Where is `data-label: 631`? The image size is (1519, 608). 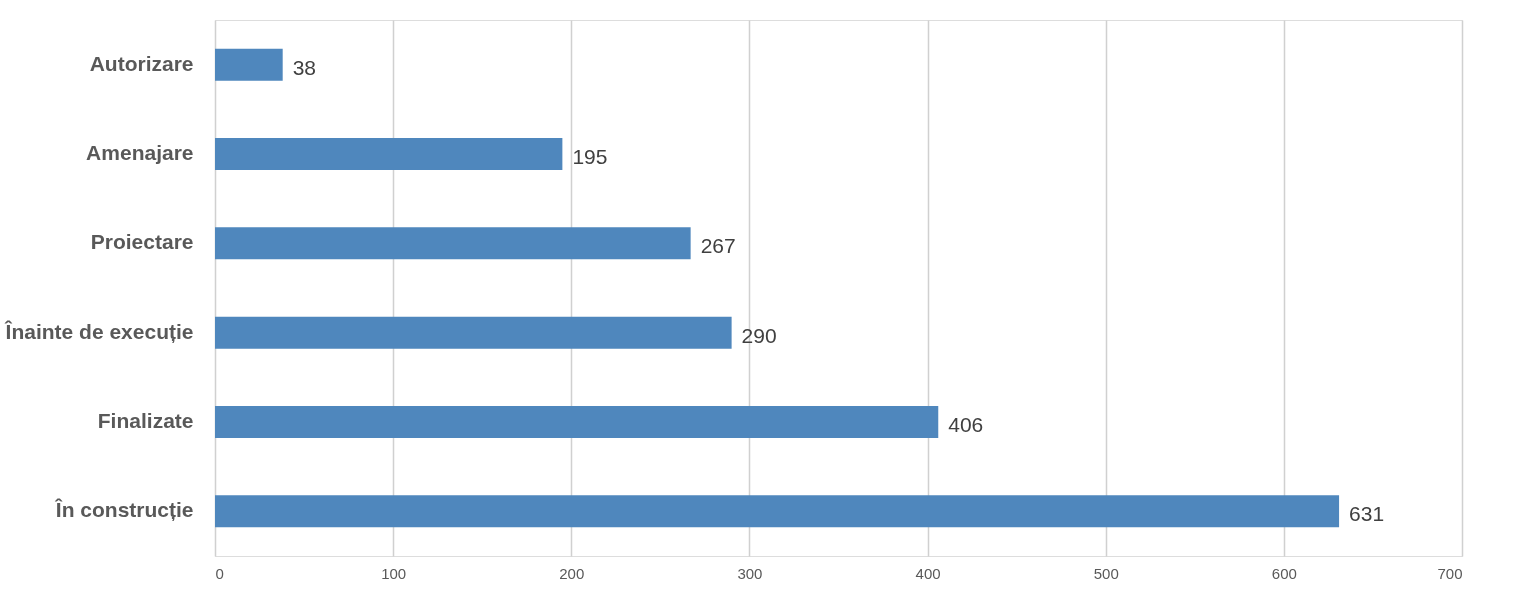 data-label: 631 is located at coordinates (1367, 514).